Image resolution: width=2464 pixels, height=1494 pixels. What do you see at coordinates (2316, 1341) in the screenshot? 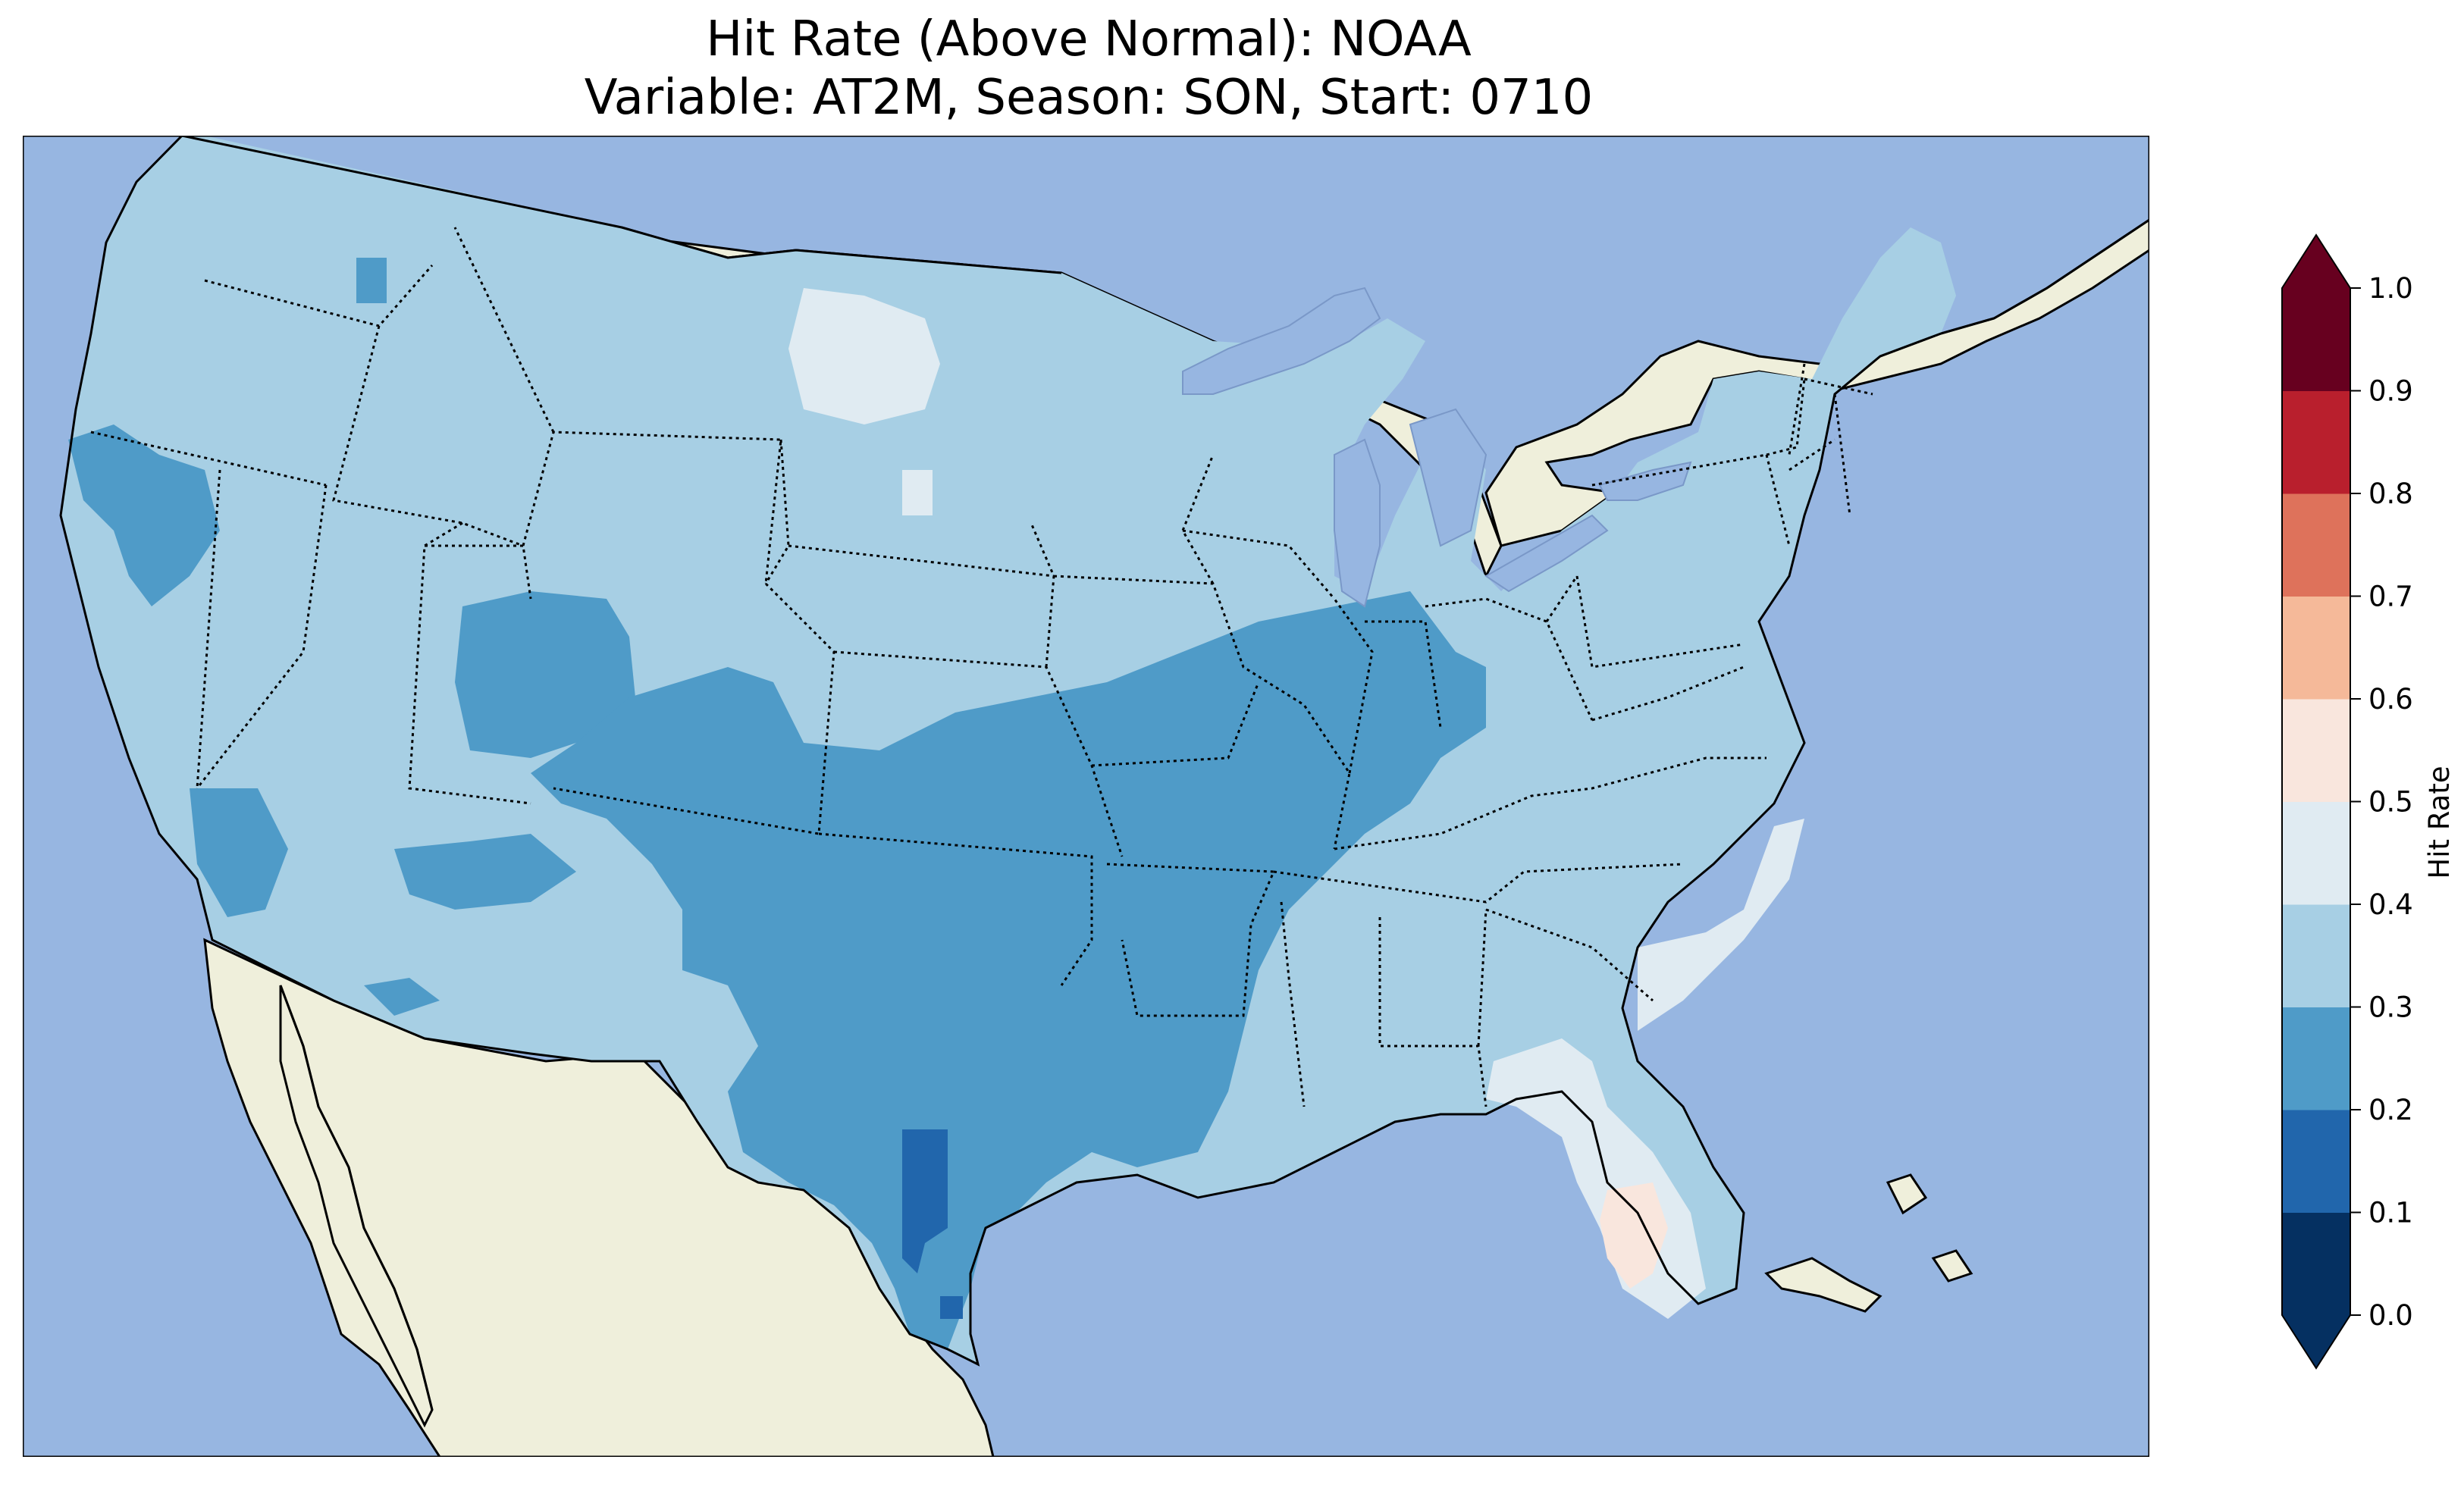
I see `colorbar-extend-min` at bounding box center [2316, 1341].